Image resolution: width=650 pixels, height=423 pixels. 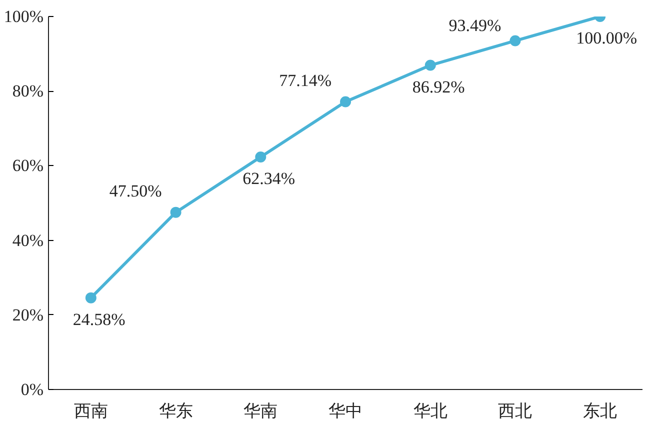 I want to click on y-tick-label: 40%, so click(x=28, y=240).